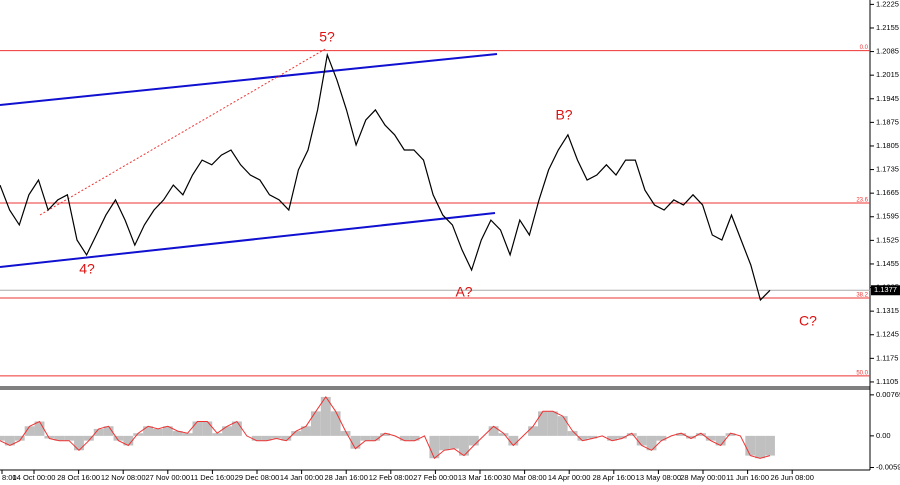  What do you see at coordinates (563, 115) in the screenshot?
I see `wave-label: B?` at bounding box center [563, 115].